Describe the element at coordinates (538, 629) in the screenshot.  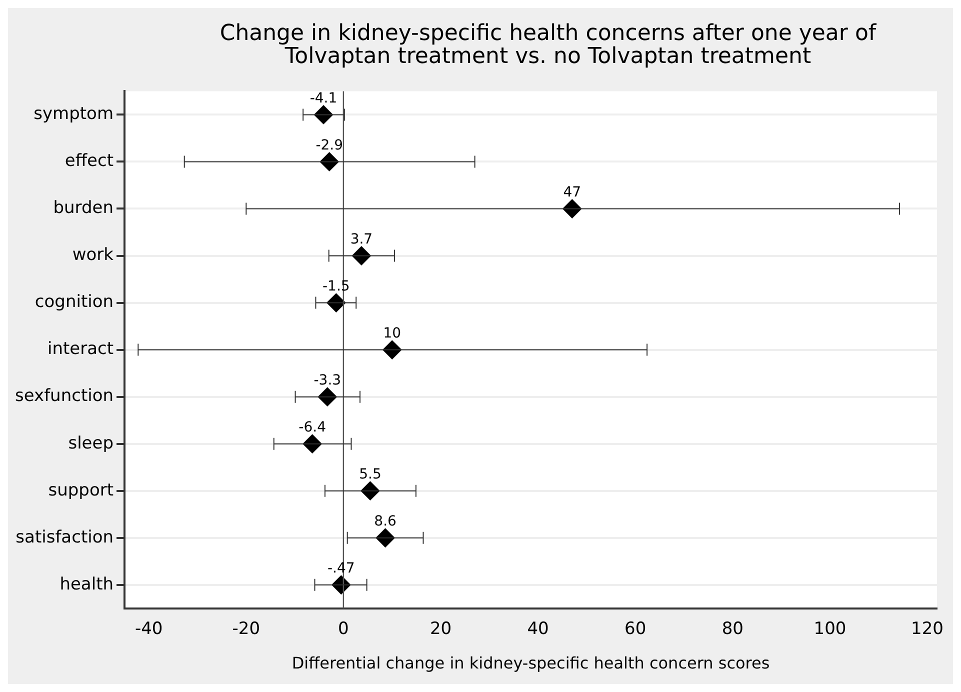
I see `x-tick-label: 40` at that location.